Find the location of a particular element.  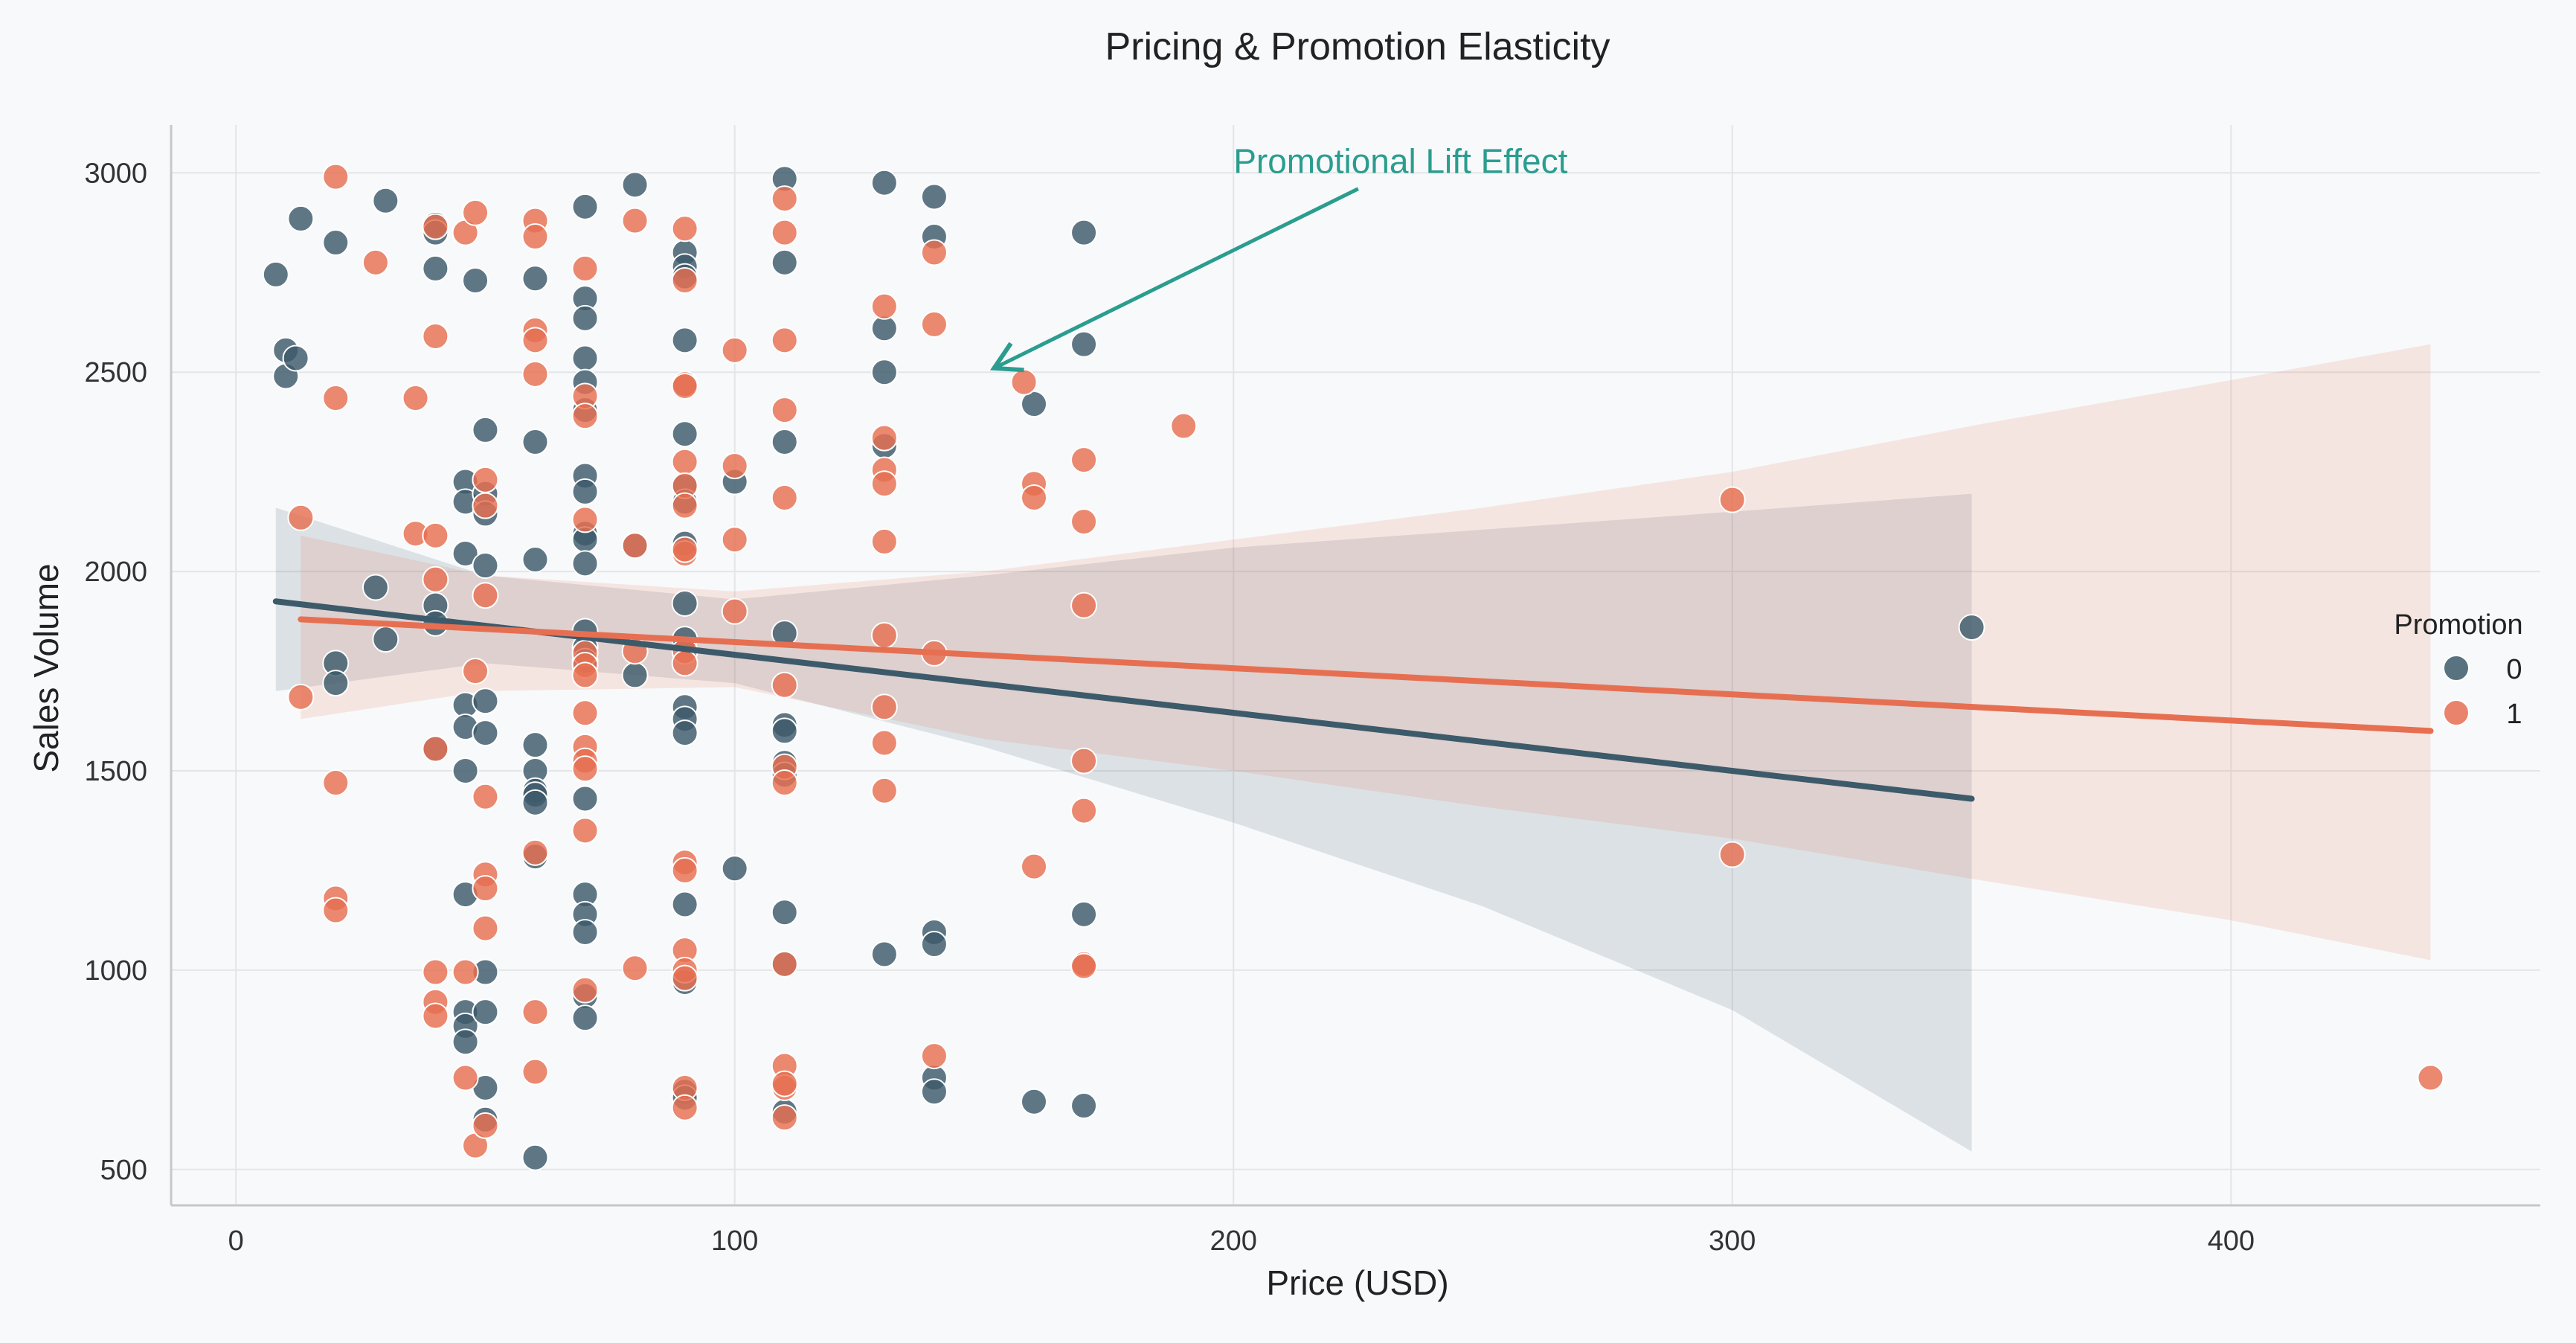

chart-title: Pricing & Promotion Elasticity is located at coordinates (1357, 47).